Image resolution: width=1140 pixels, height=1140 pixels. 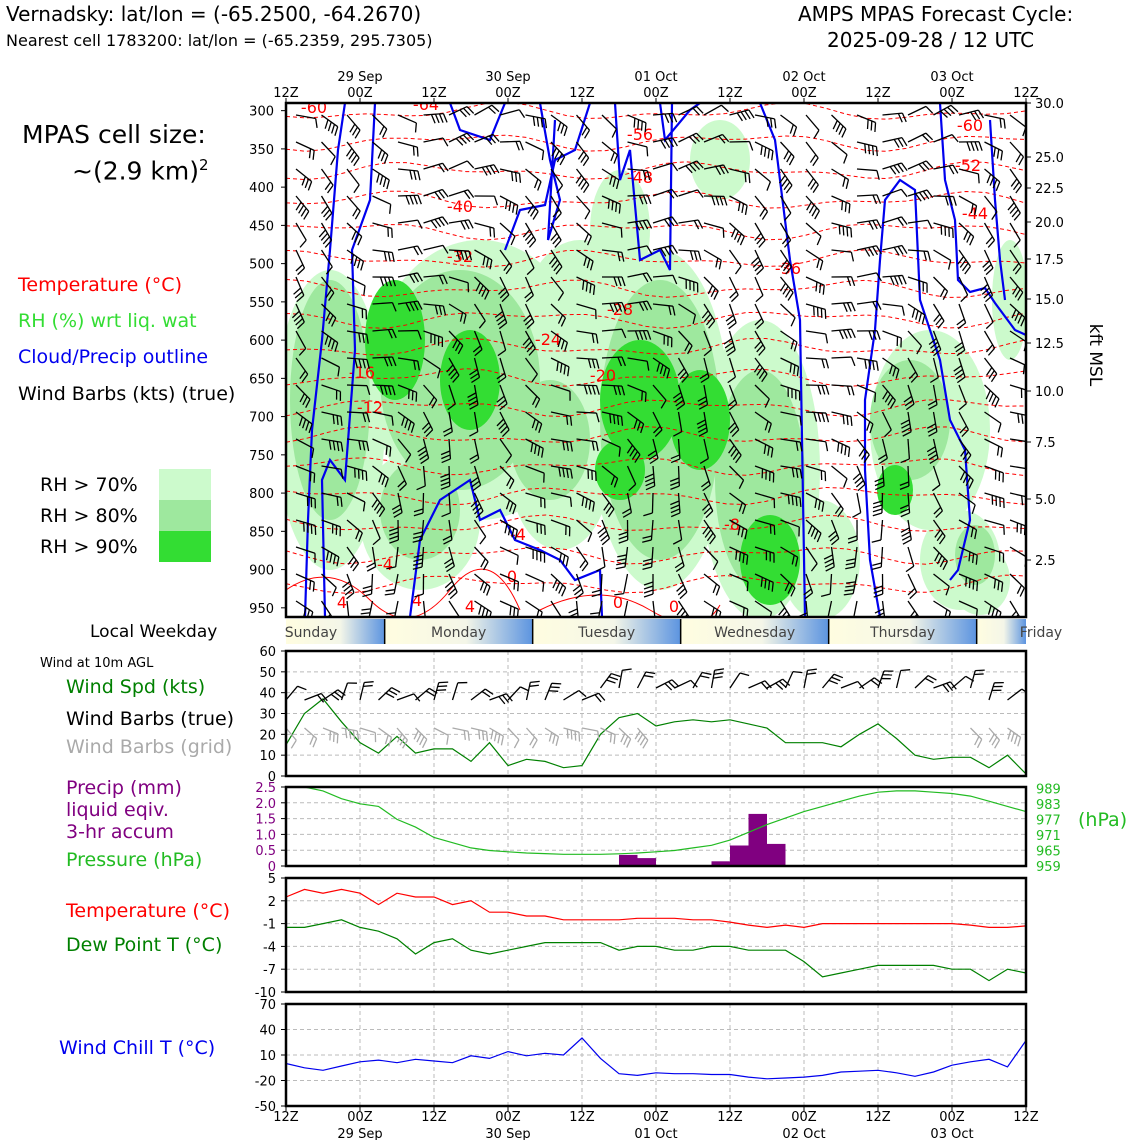 What do you see at coordinates (656, 346) in the screenshot?
I see `temp-contour` at bounding box center [656, 346].